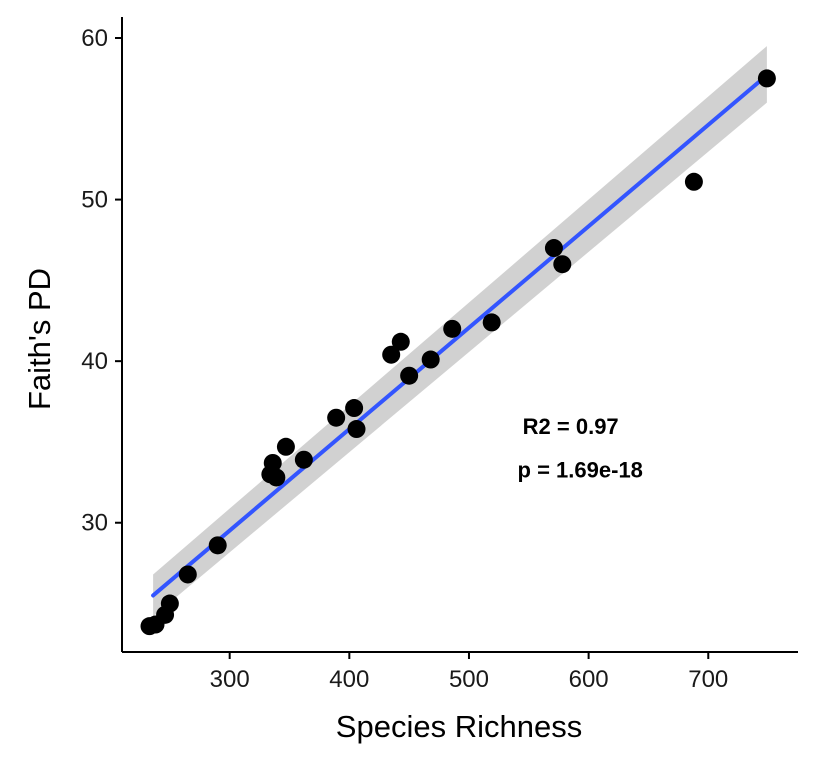  What do you see at coordinates (349, 679) in the screenshot?
I see `x-tick-label: 400` at bounding box center [349, 679].